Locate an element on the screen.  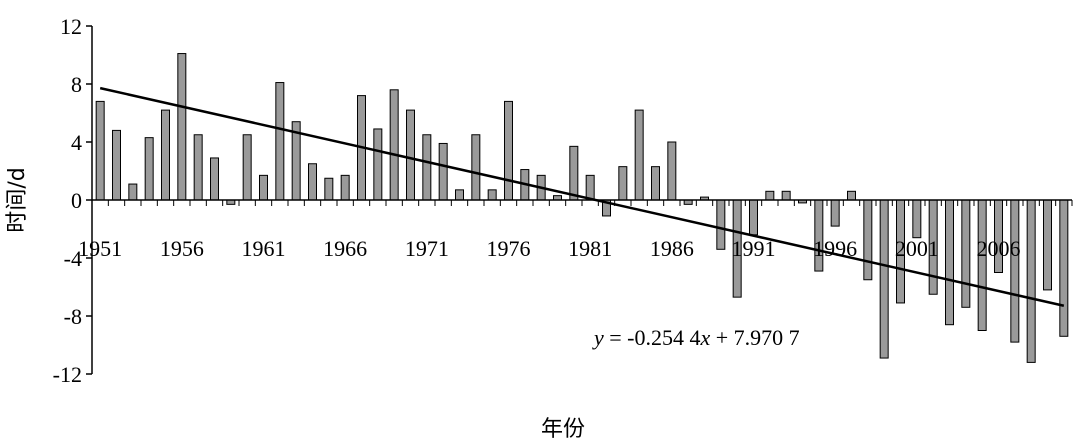
equation-part: + 7.970 7 is located at coordinates (754, 337).